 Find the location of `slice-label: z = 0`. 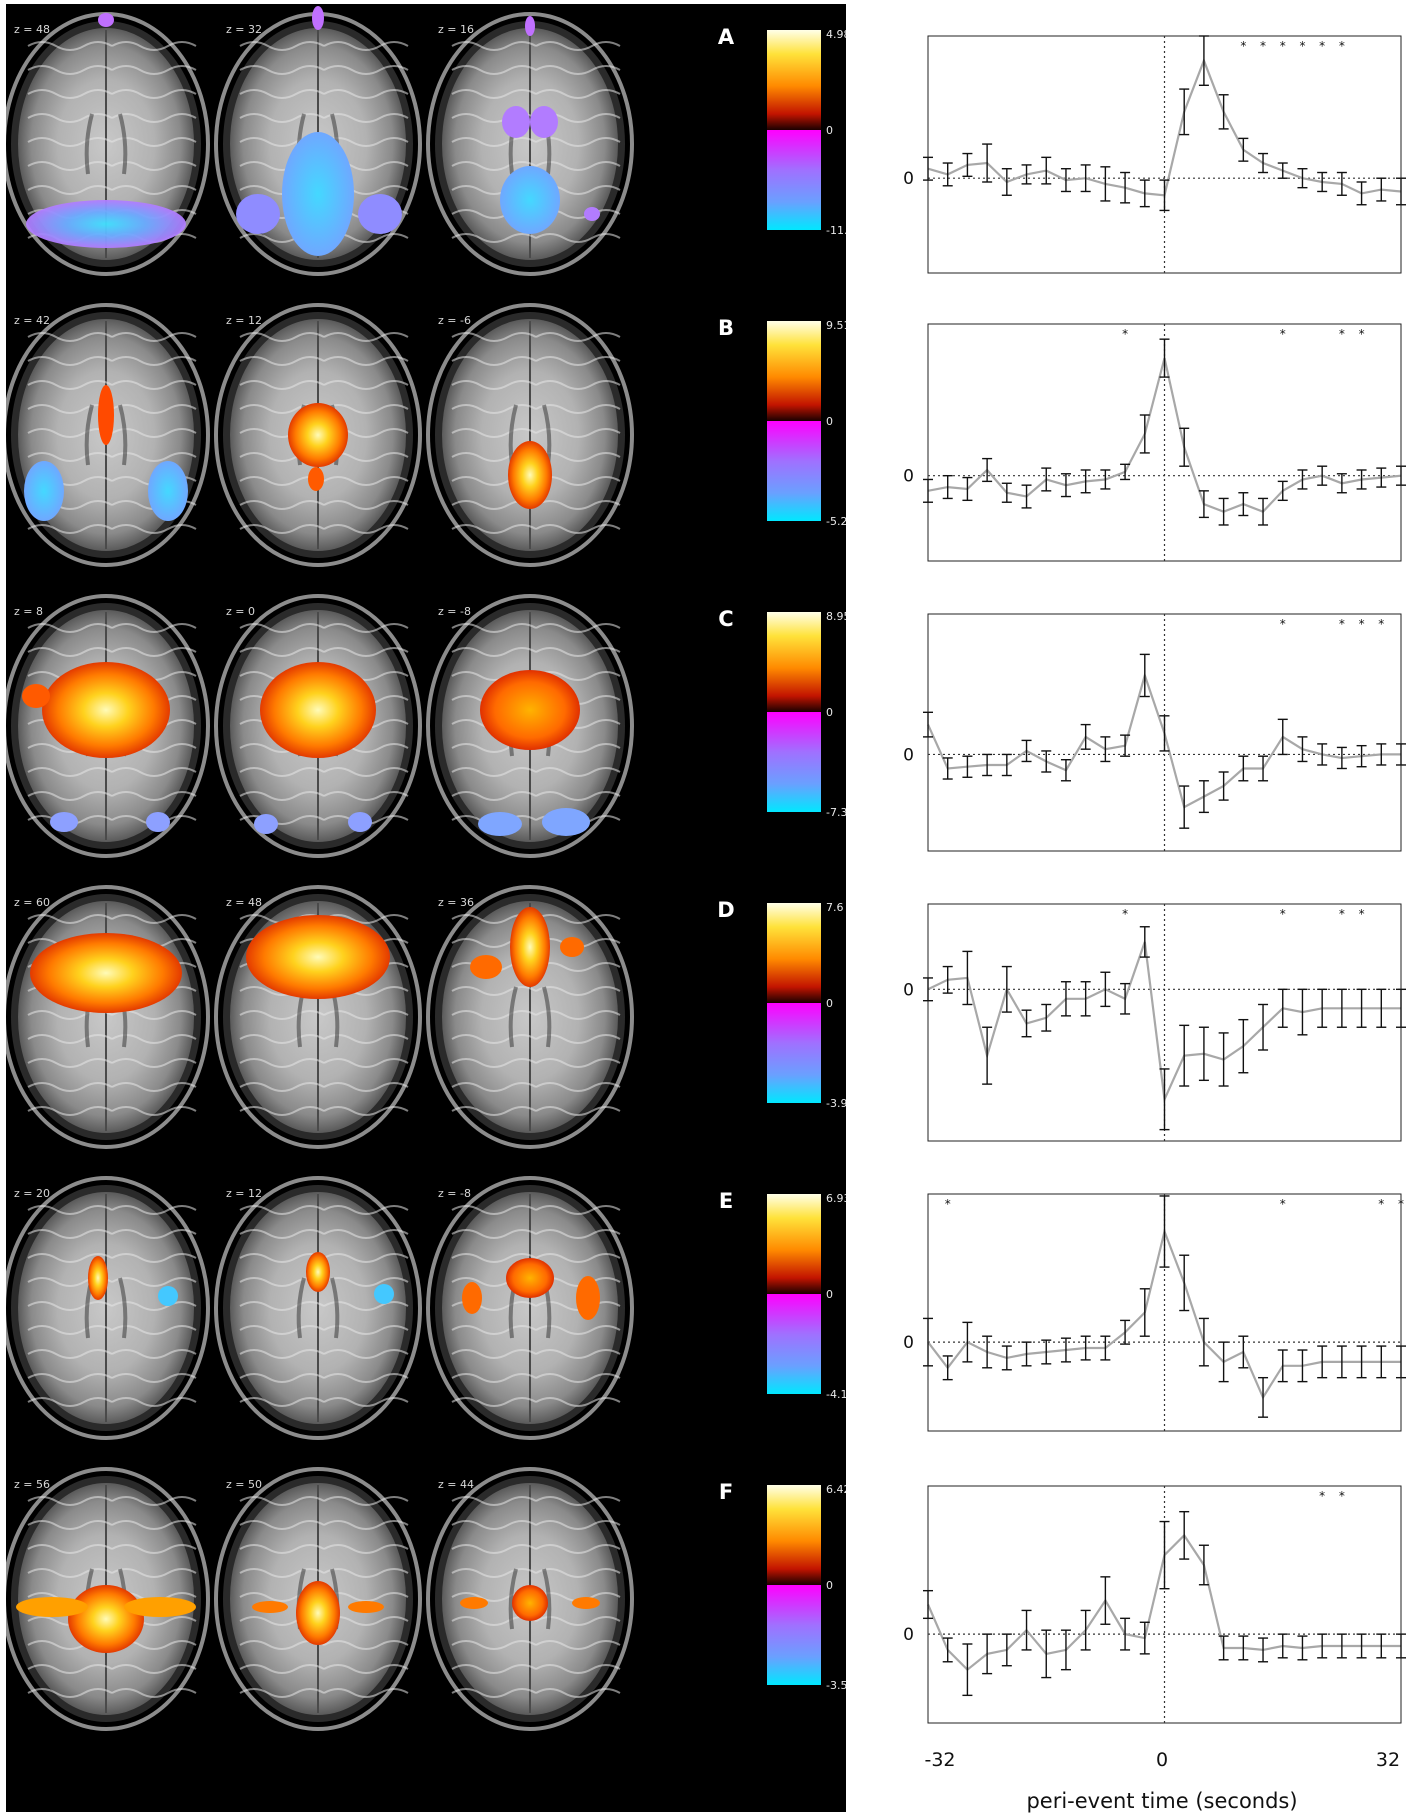

slice-label: z = 0 is located at coordinates (240, 611).